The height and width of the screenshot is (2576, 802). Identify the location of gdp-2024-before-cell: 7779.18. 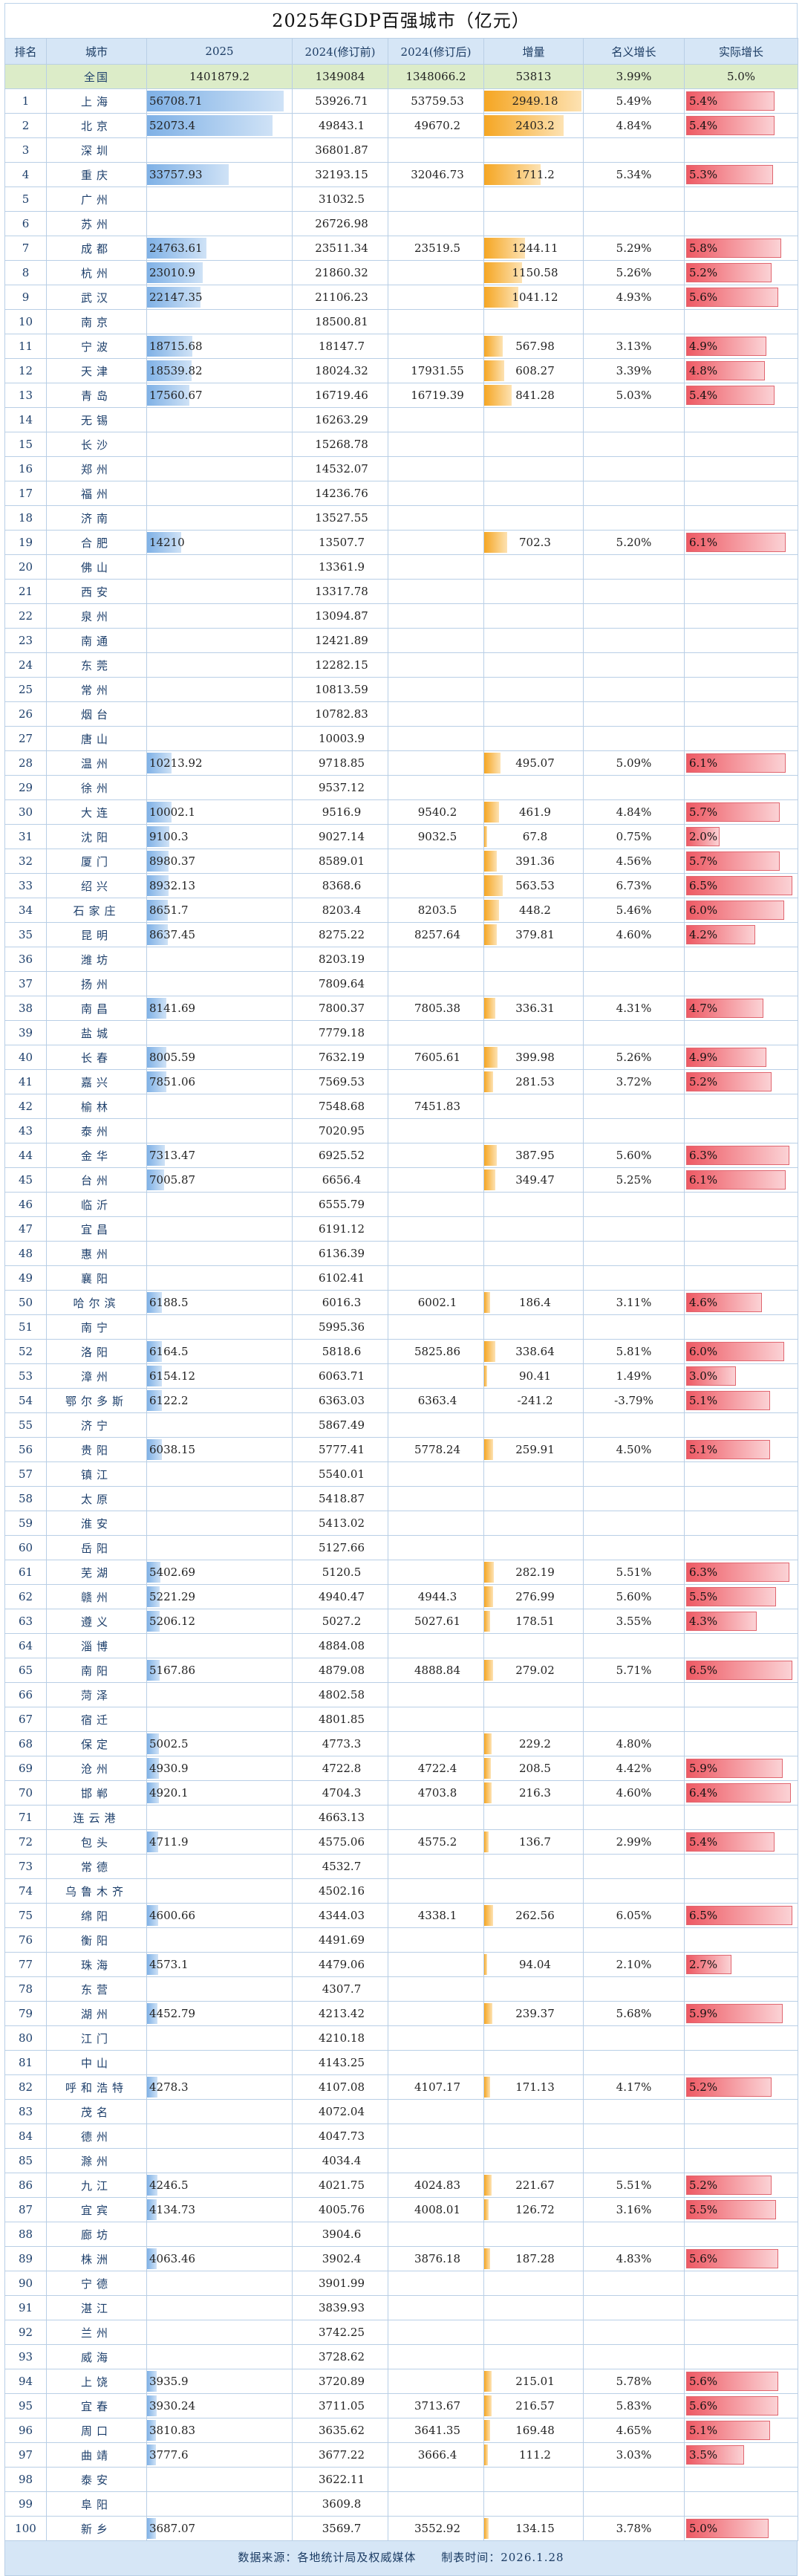
(340, 1032).